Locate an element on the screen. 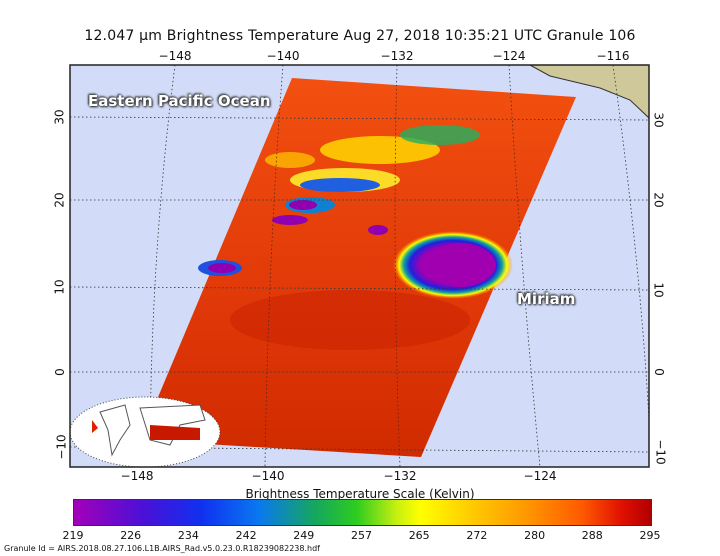 This screenshot has height=556, width=720. bottom-lon-label: −132 is located at coordinates (400, 476).